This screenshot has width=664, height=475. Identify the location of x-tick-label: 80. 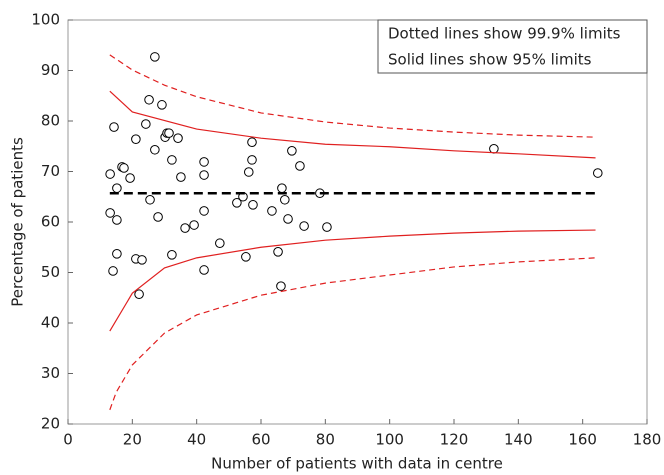
(325, 440).